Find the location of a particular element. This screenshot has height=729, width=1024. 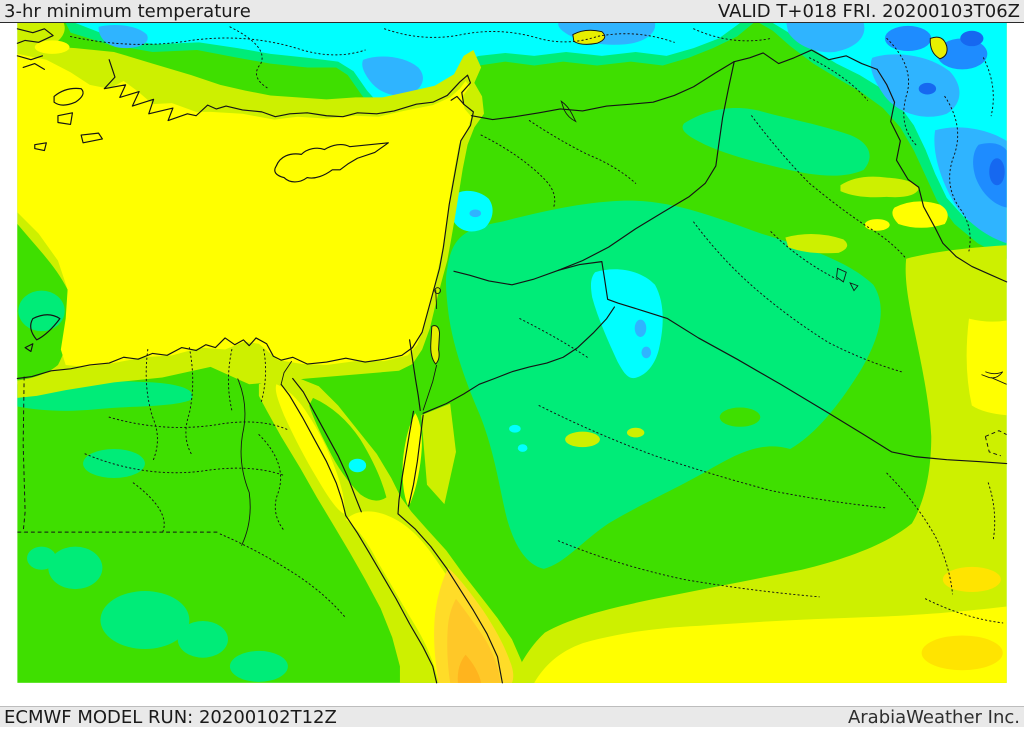

admin-dotted-egypt3 is located at coordinates (230, 380).